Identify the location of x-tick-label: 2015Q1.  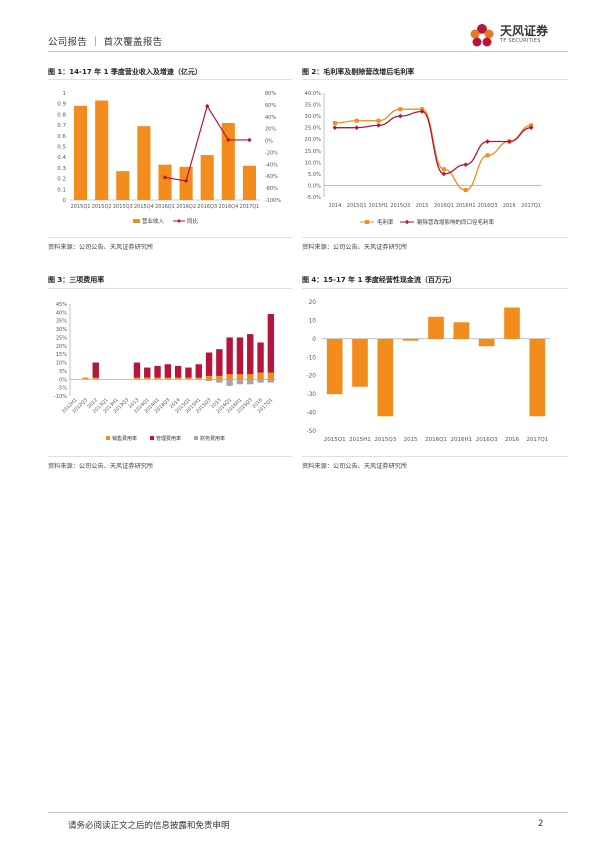
(357, 206).